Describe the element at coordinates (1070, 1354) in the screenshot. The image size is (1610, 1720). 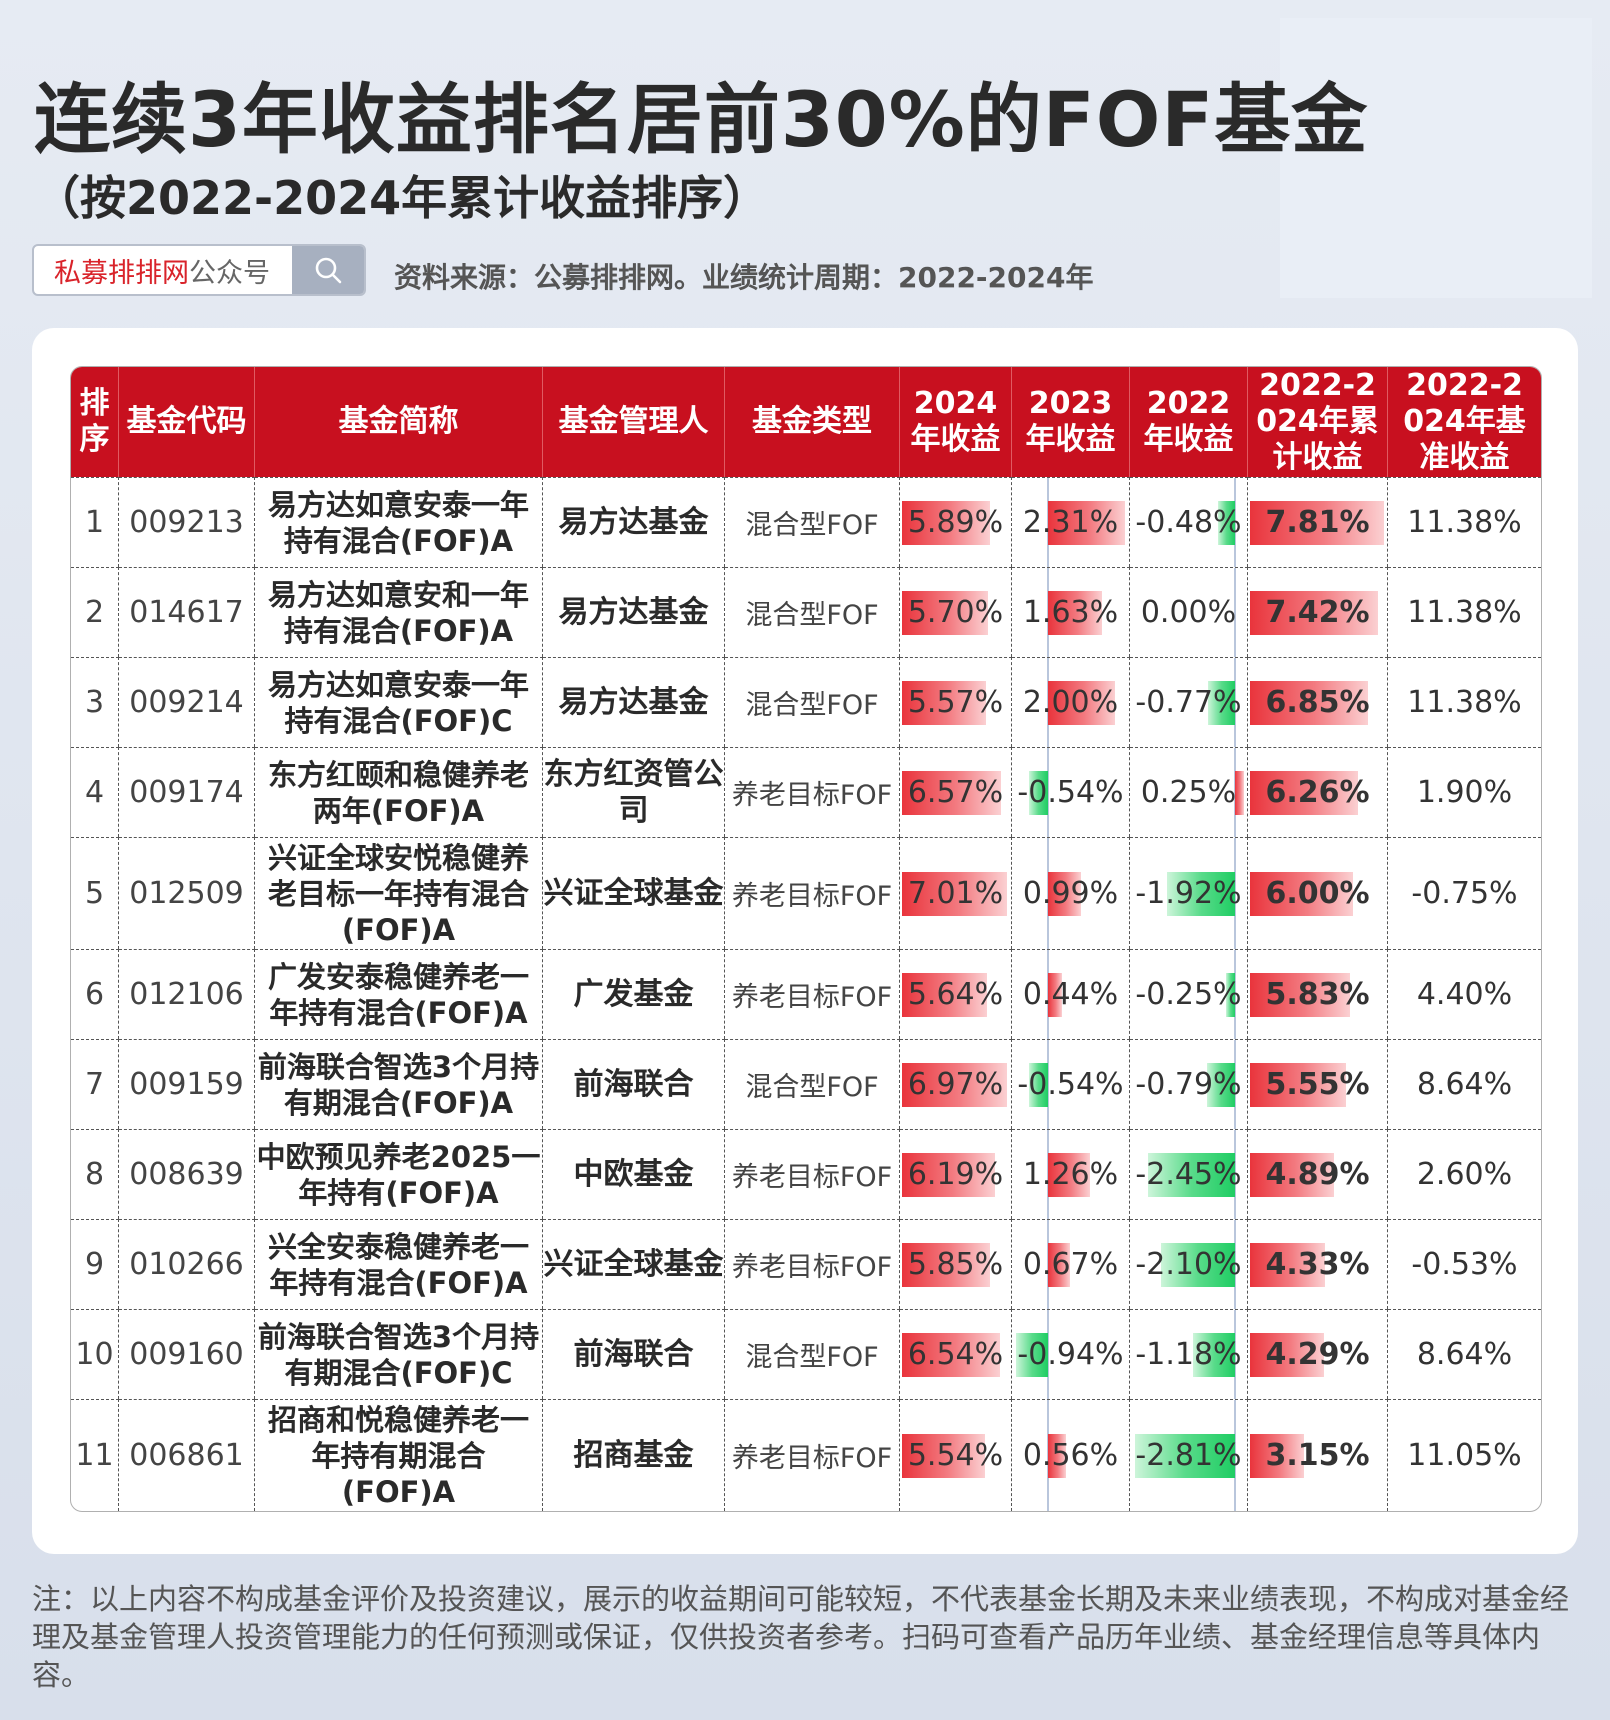
I see `cell-value: -0.94%` at that location.